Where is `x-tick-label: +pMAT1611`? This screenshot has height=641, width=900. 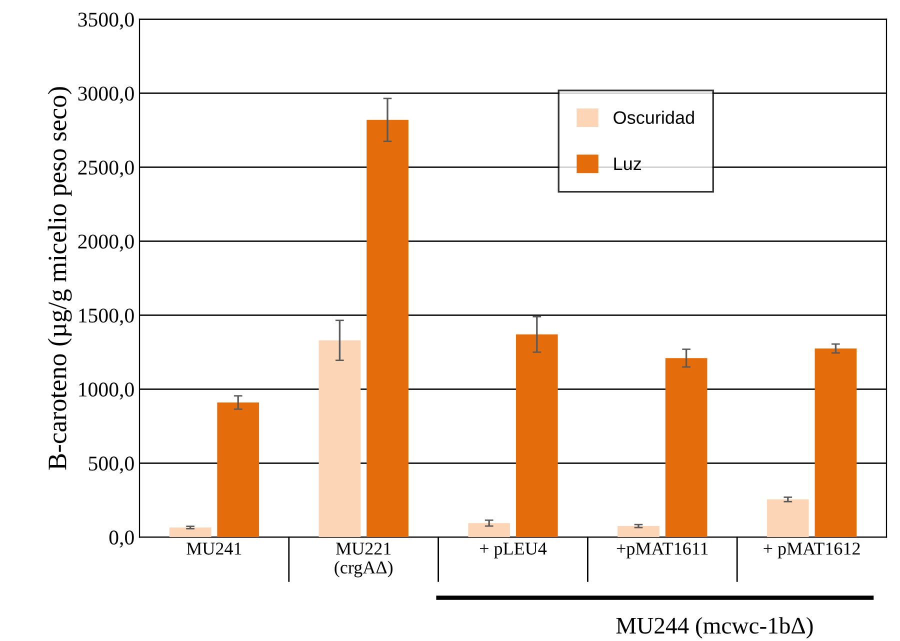
x-tick-label: +pMAT1611 is located at coordinates (662, 550).